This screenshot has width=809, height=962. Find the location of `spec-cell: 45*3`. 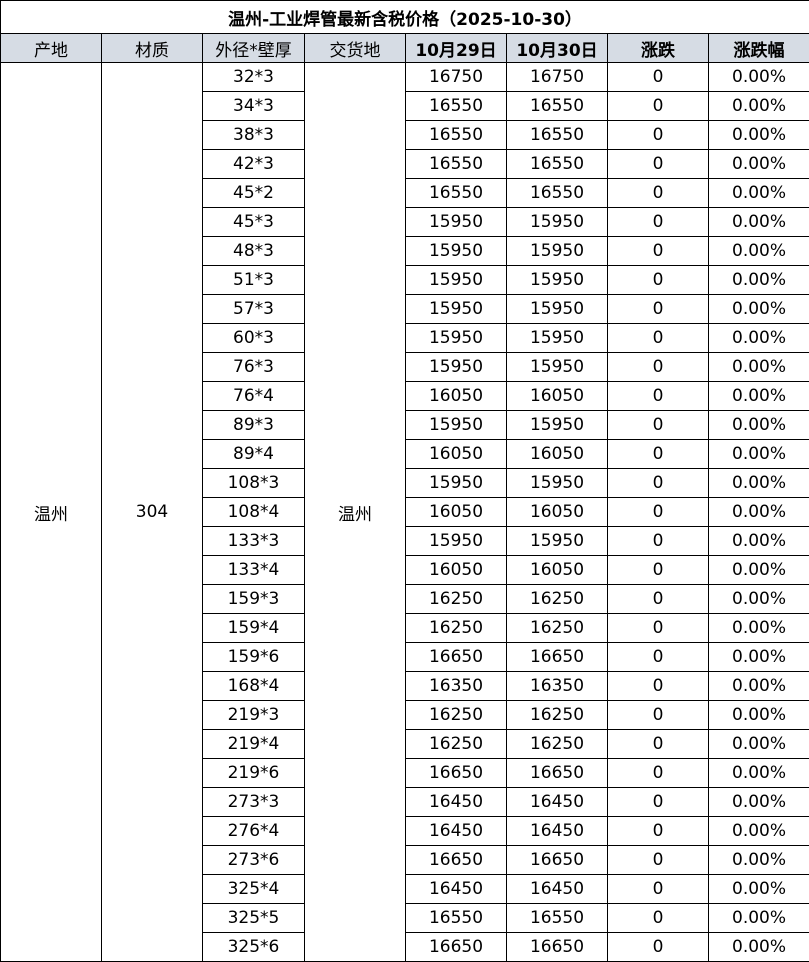

spec-cell: 45*3 is located at coordinates (254, 222).